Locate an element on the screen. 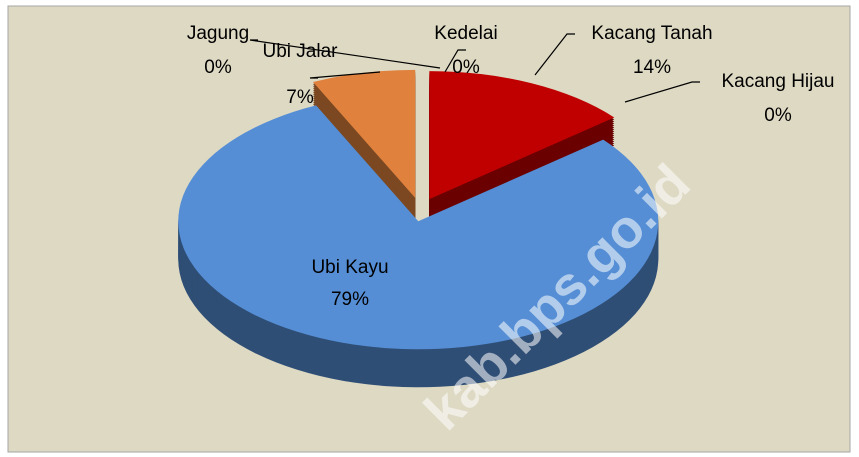 The image size is (859, 457). category-label: Ubi Kayu is located at coordinates (349, 267).